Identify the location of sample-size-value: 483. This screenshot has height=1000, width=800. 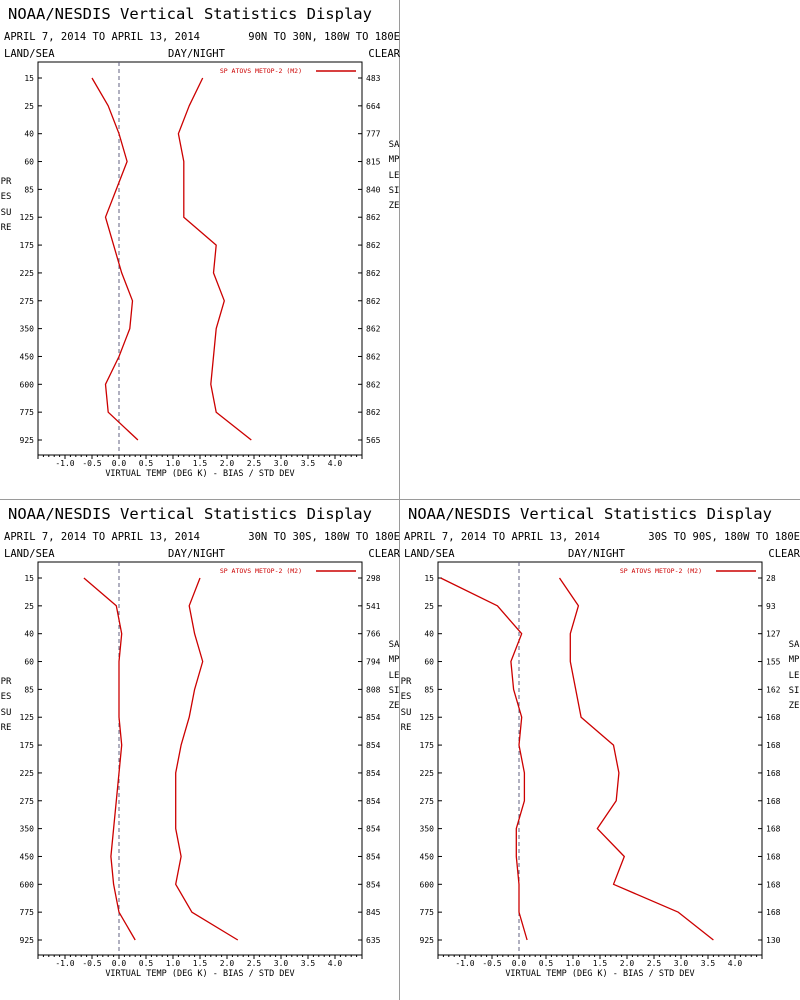
(373, 78).